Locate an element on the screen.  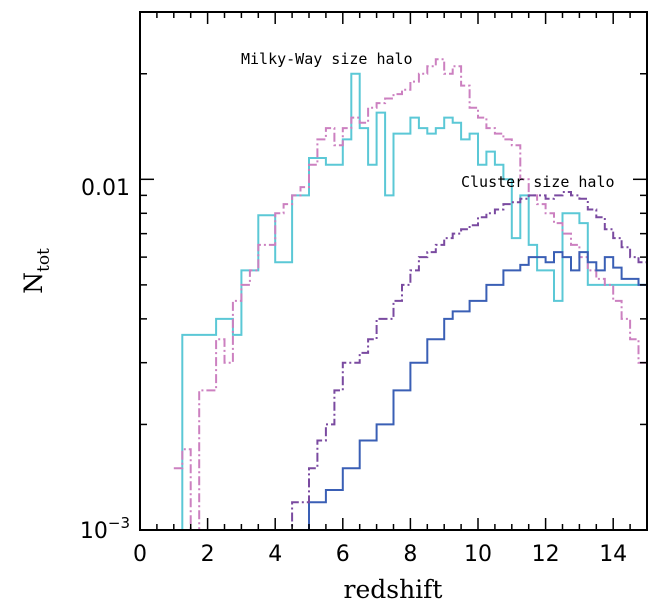
svg-text: Ntot is located at coordinates (36, 271).